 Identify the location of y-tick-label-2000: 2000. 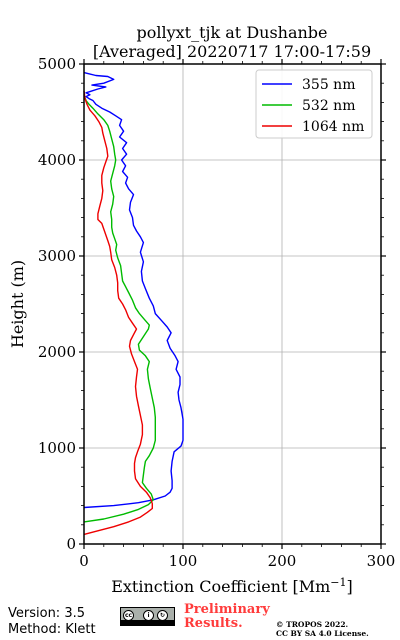
(57, 352).